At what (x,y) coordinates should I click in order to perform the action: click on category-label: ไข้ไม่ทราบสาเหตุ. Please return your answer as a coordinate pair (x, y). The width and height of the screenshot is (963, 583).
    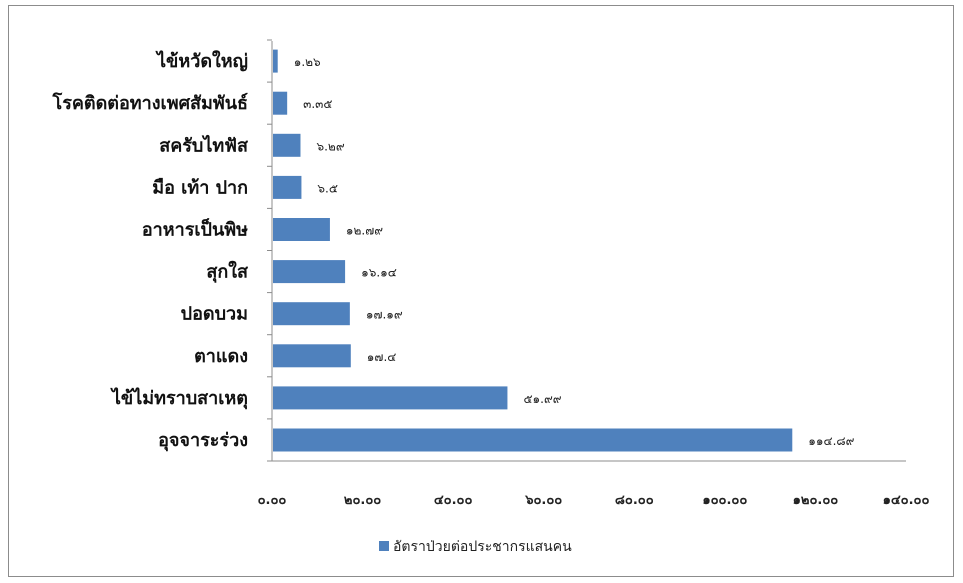
    Looking at the image, I should click on (179, 398).